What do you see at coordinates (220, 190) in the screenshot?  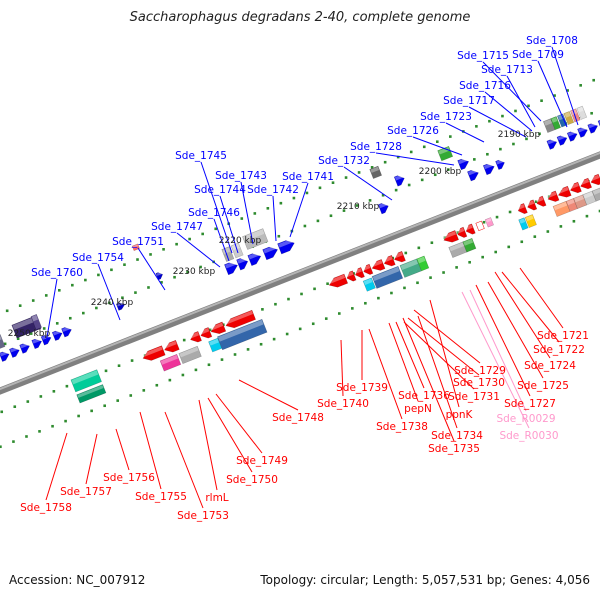 I see `gene-label: Sde_1744` at bounding box center [220, 190].